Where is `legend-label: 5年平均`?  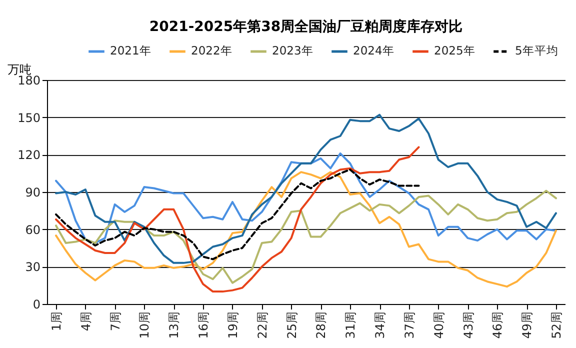 legend-label: 5年平均 is located at coordinates (536, 51).